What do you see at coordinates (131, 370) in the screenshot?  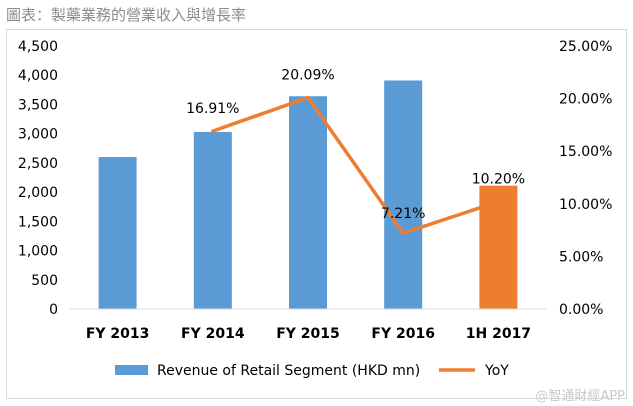 I see `legend-bar-swatch` at bounding box center [131, 370].